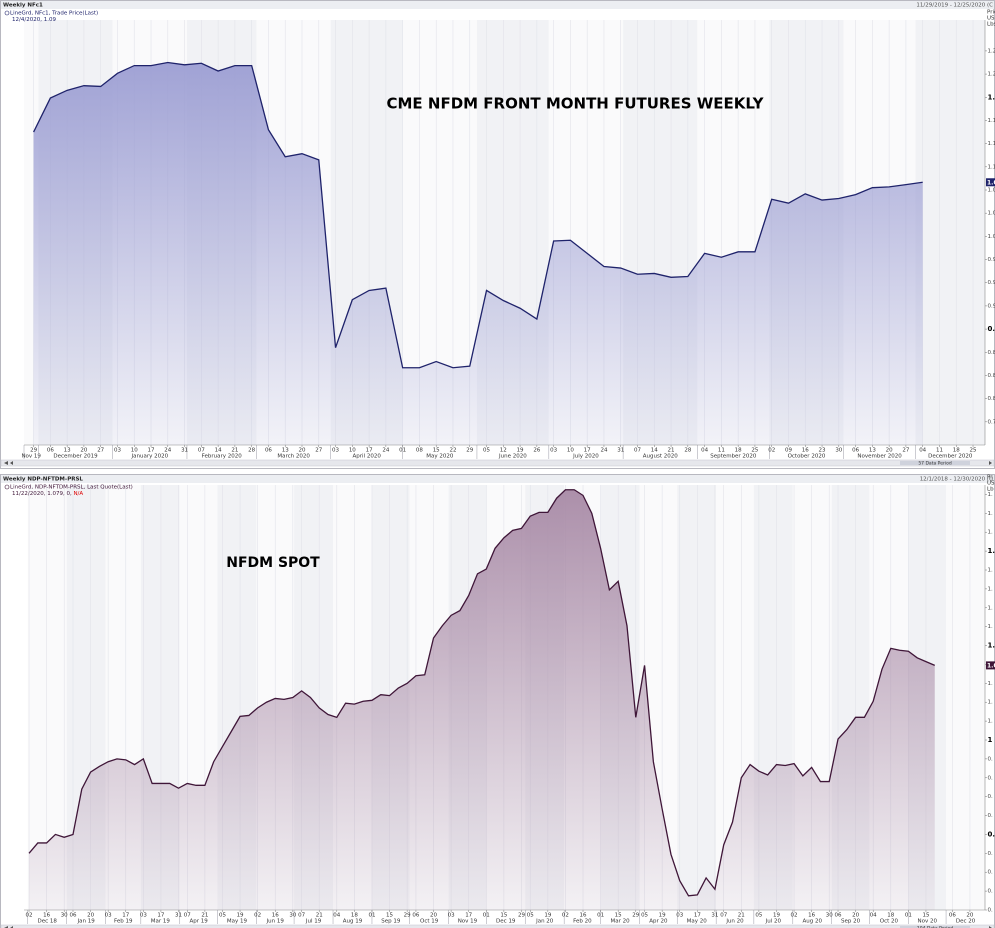 The image size is (995, 928). What do you see at coordinates (697, 922) in the screenshot?
I see `month-label: May 20` at bounding box center [697, 922].